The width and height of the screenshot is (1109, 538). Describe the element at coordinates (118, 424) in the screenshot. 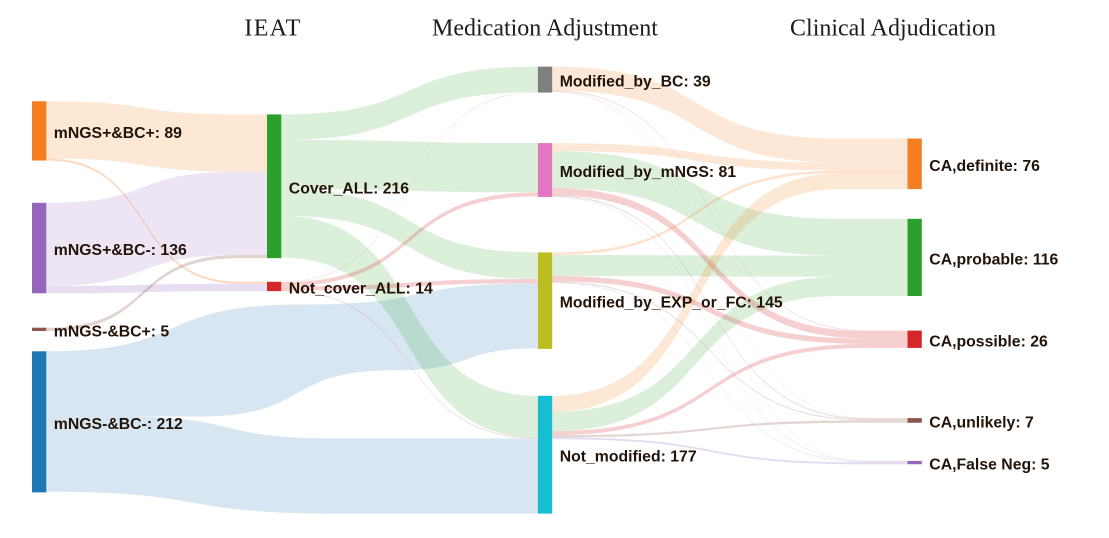

I see `svg-text: mNGS-&BC-: 212` at that location.